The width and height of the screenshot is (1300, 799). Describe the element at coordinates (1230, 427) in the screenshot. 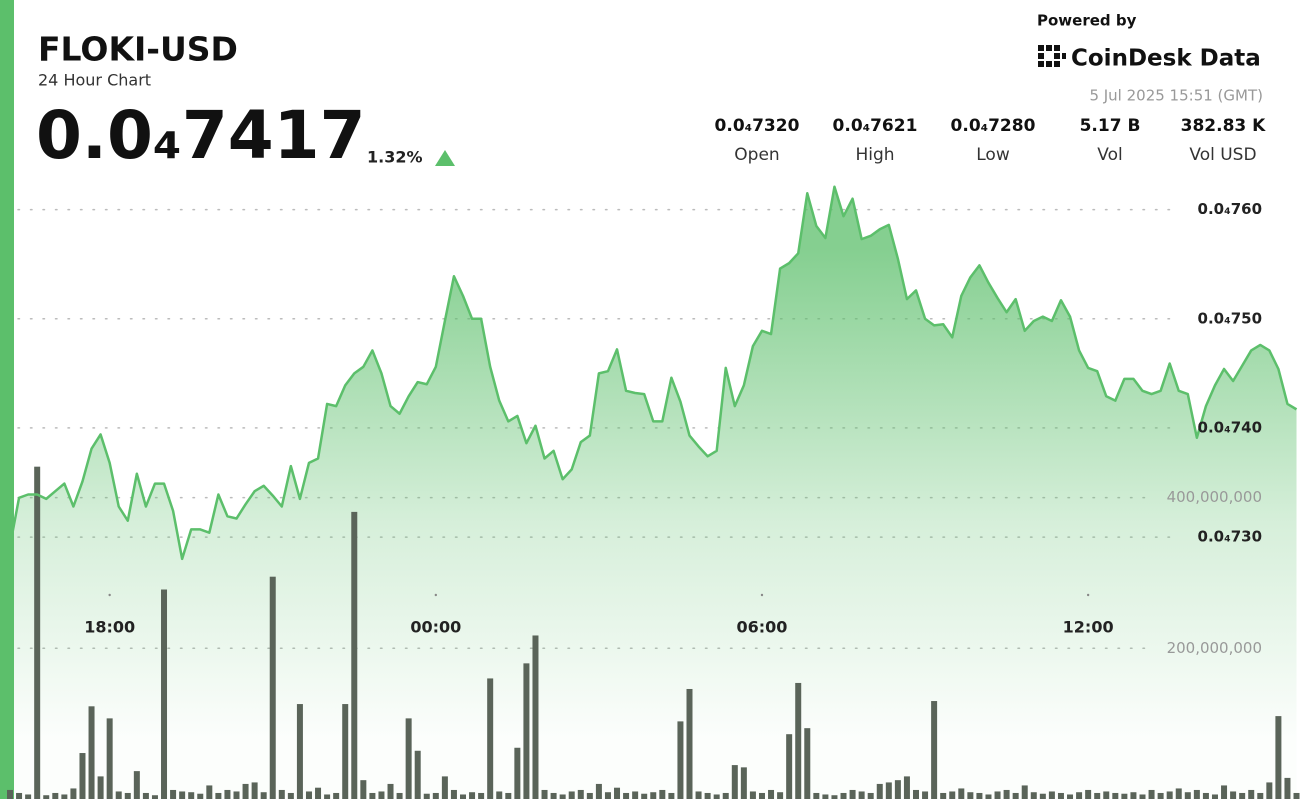

I see `y-tick-label: 0.0₄740` at that location.